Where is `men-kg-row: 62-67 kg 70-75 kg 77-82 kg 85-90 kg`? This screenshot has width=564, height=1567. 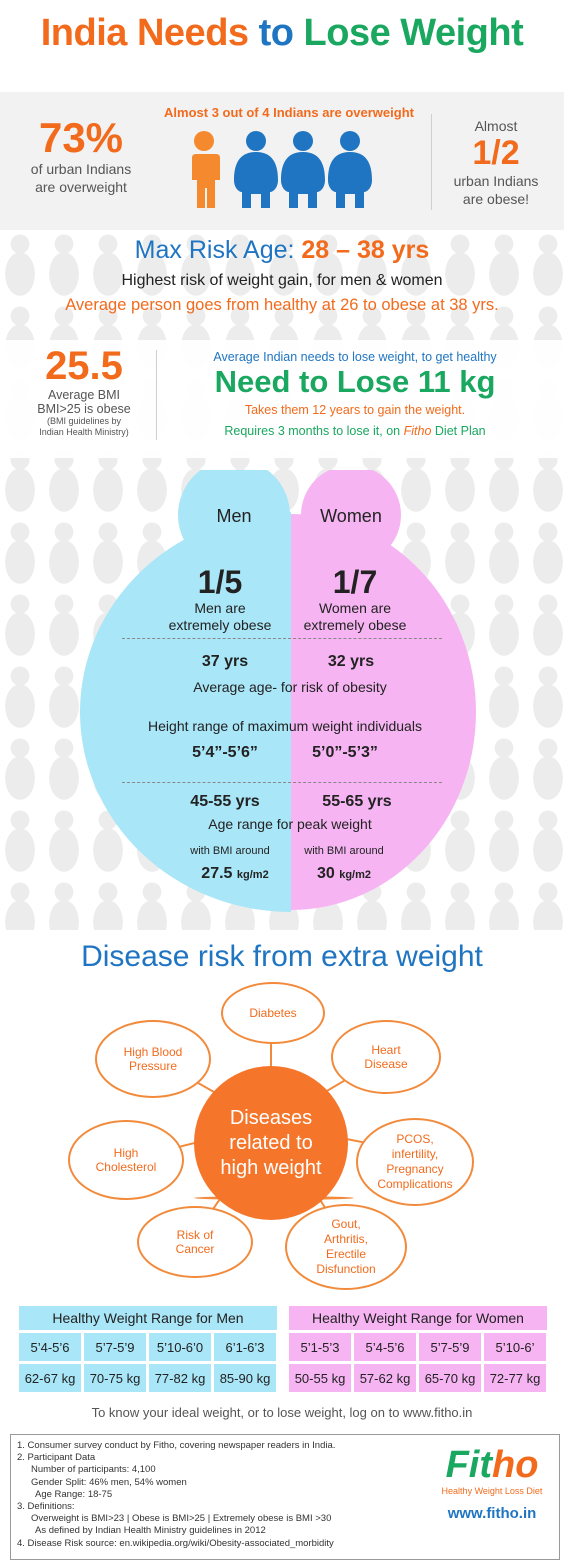
men-kg-row: 62-67 kg 70-75 kg 77-82 kg 85-90 kg is located at coordinates (147, 1378).